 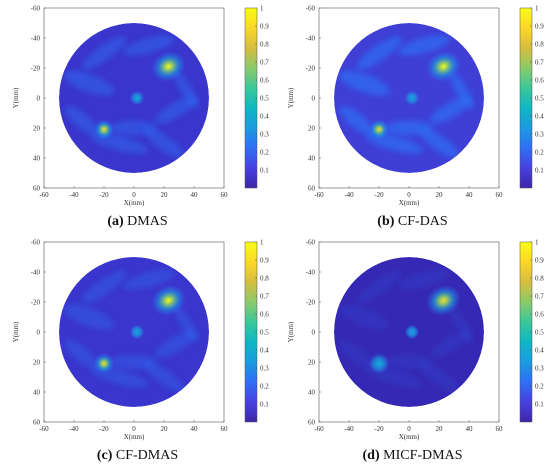 What do you see at coordinates (147, 455) in the screenshot?
I see `caption-c-text: CF-DMAS` at bounding box center [147, 455].